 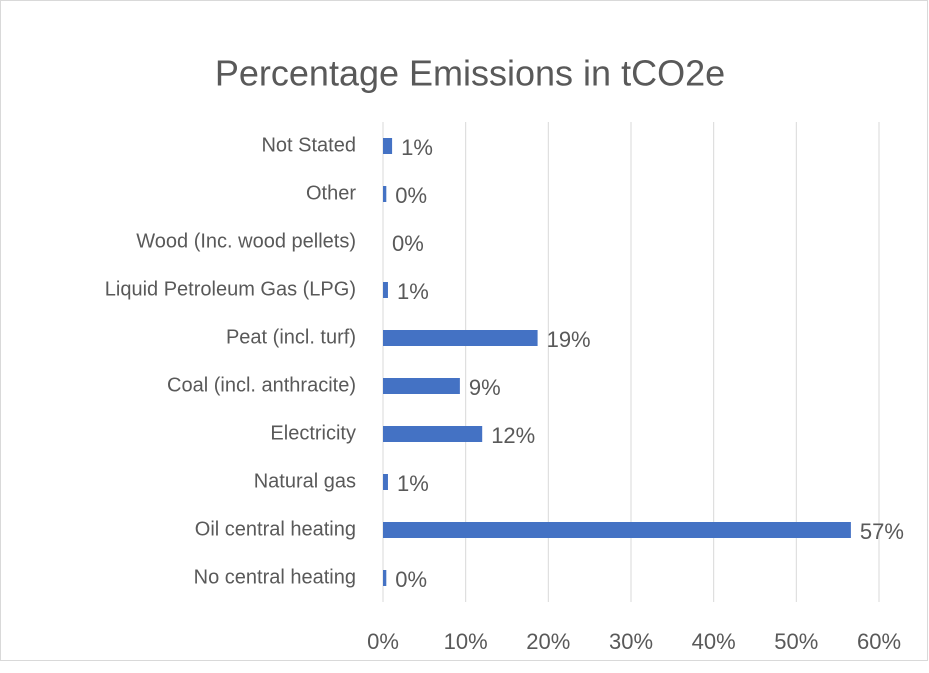 I want to click on y-tick-label: Liquid Petroleum Gas (LPG), so click(x=230, y=289).